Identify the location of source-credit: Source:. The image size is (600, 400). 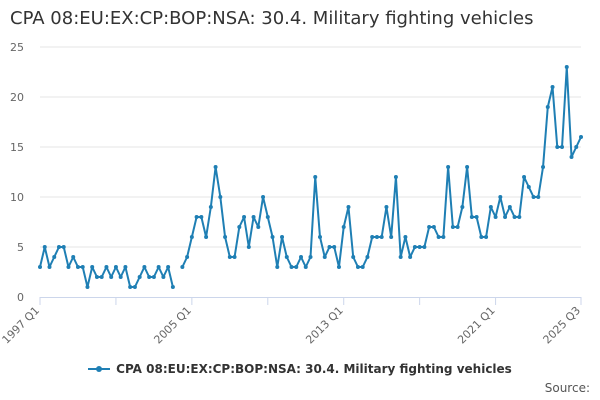
(567, 388).